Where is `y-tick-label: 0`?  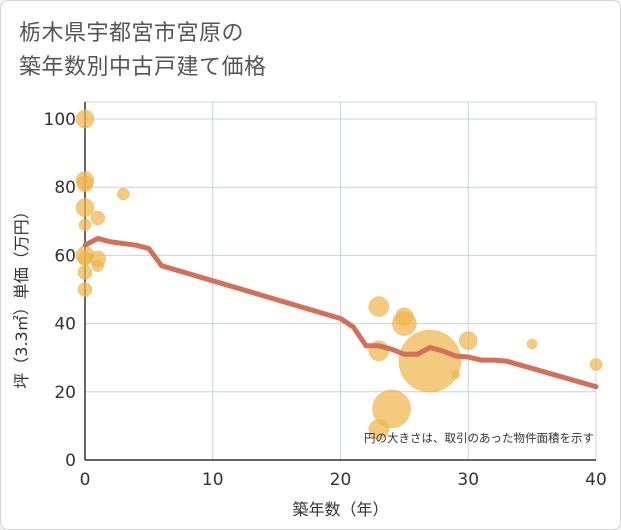 y-tick-label: 0 is located at coordinates (70, 461).